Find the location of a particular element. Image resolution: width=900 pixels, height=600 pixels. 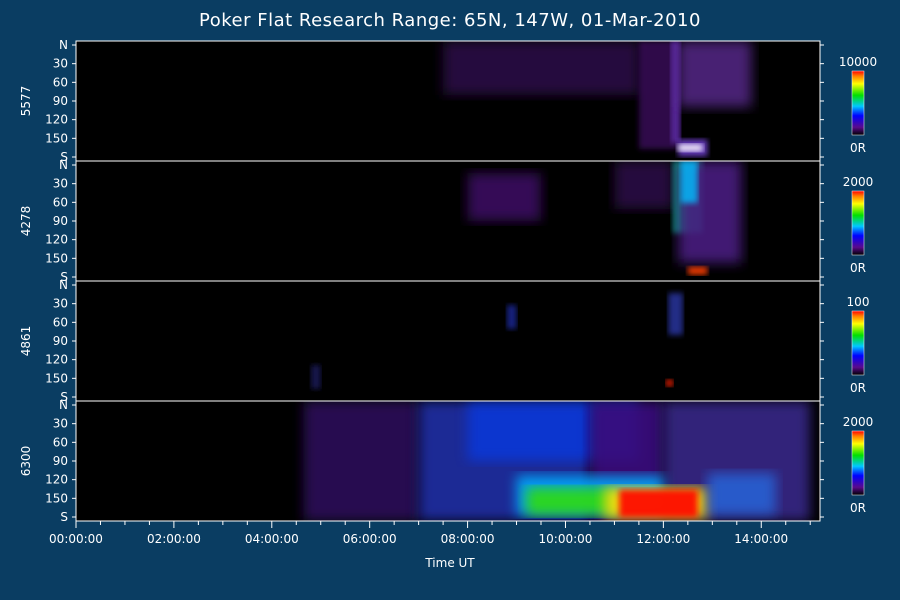

wavelength-label: 4861 is located at coordinates (26, 341).